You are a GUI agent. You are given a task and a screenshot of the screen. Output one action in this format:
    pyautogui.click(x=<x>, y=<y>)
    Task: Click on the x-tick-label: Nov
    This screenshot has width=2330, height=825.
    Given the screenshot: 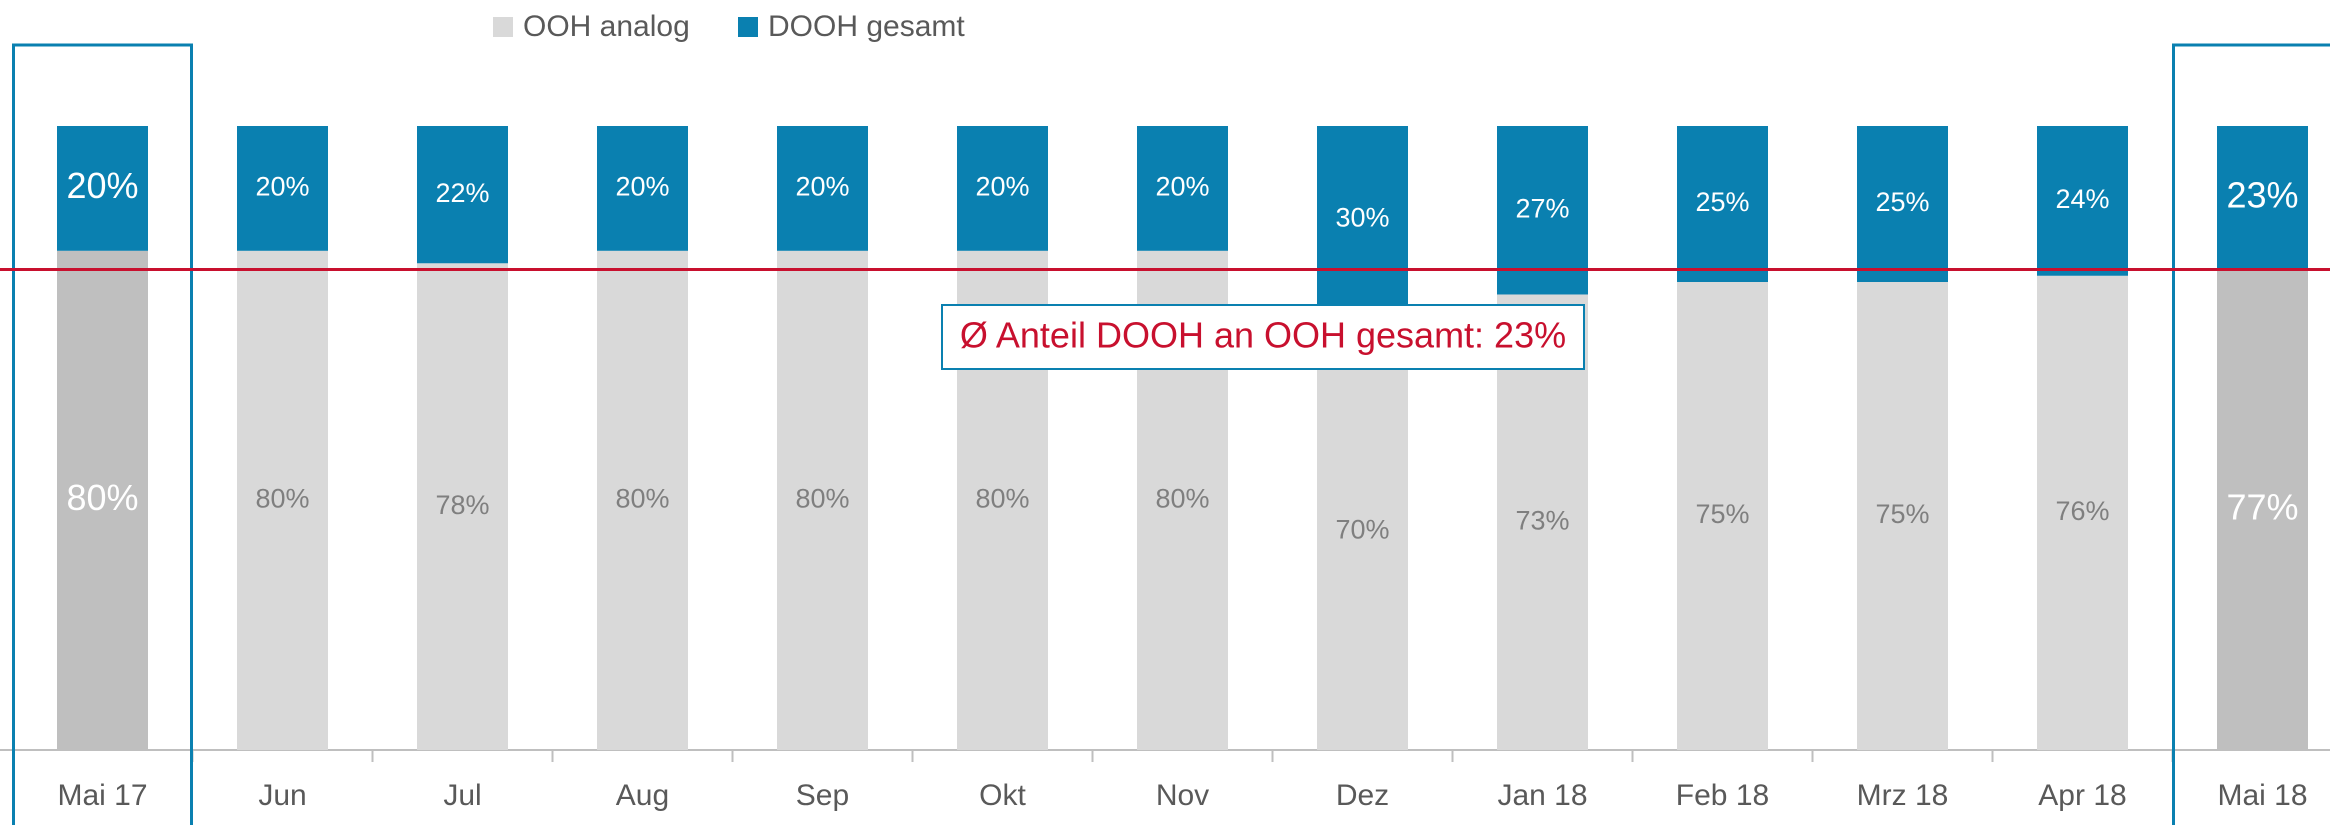 What is the action you would take?
    pyautogui.click(x=1182, y=795)
    